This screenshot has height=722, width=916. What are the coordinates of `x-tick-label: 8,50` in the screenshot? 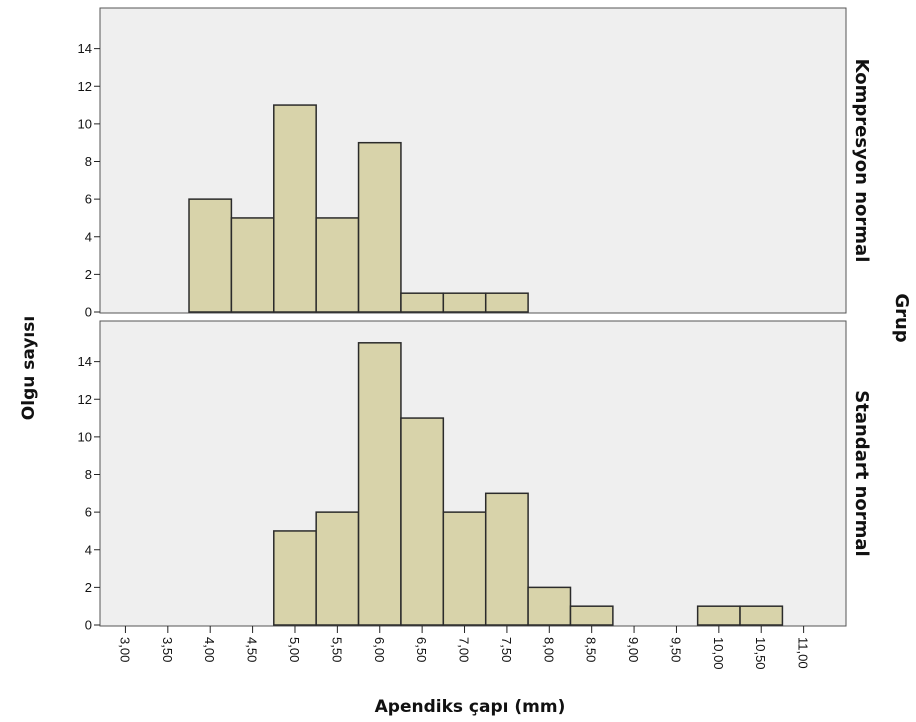 It's located at (591, 649).